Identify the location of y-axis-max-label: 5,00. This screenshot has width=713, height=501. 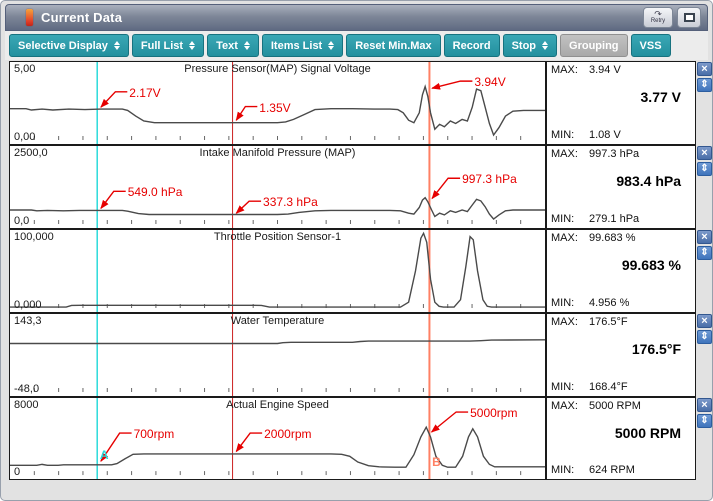
(25, 69).